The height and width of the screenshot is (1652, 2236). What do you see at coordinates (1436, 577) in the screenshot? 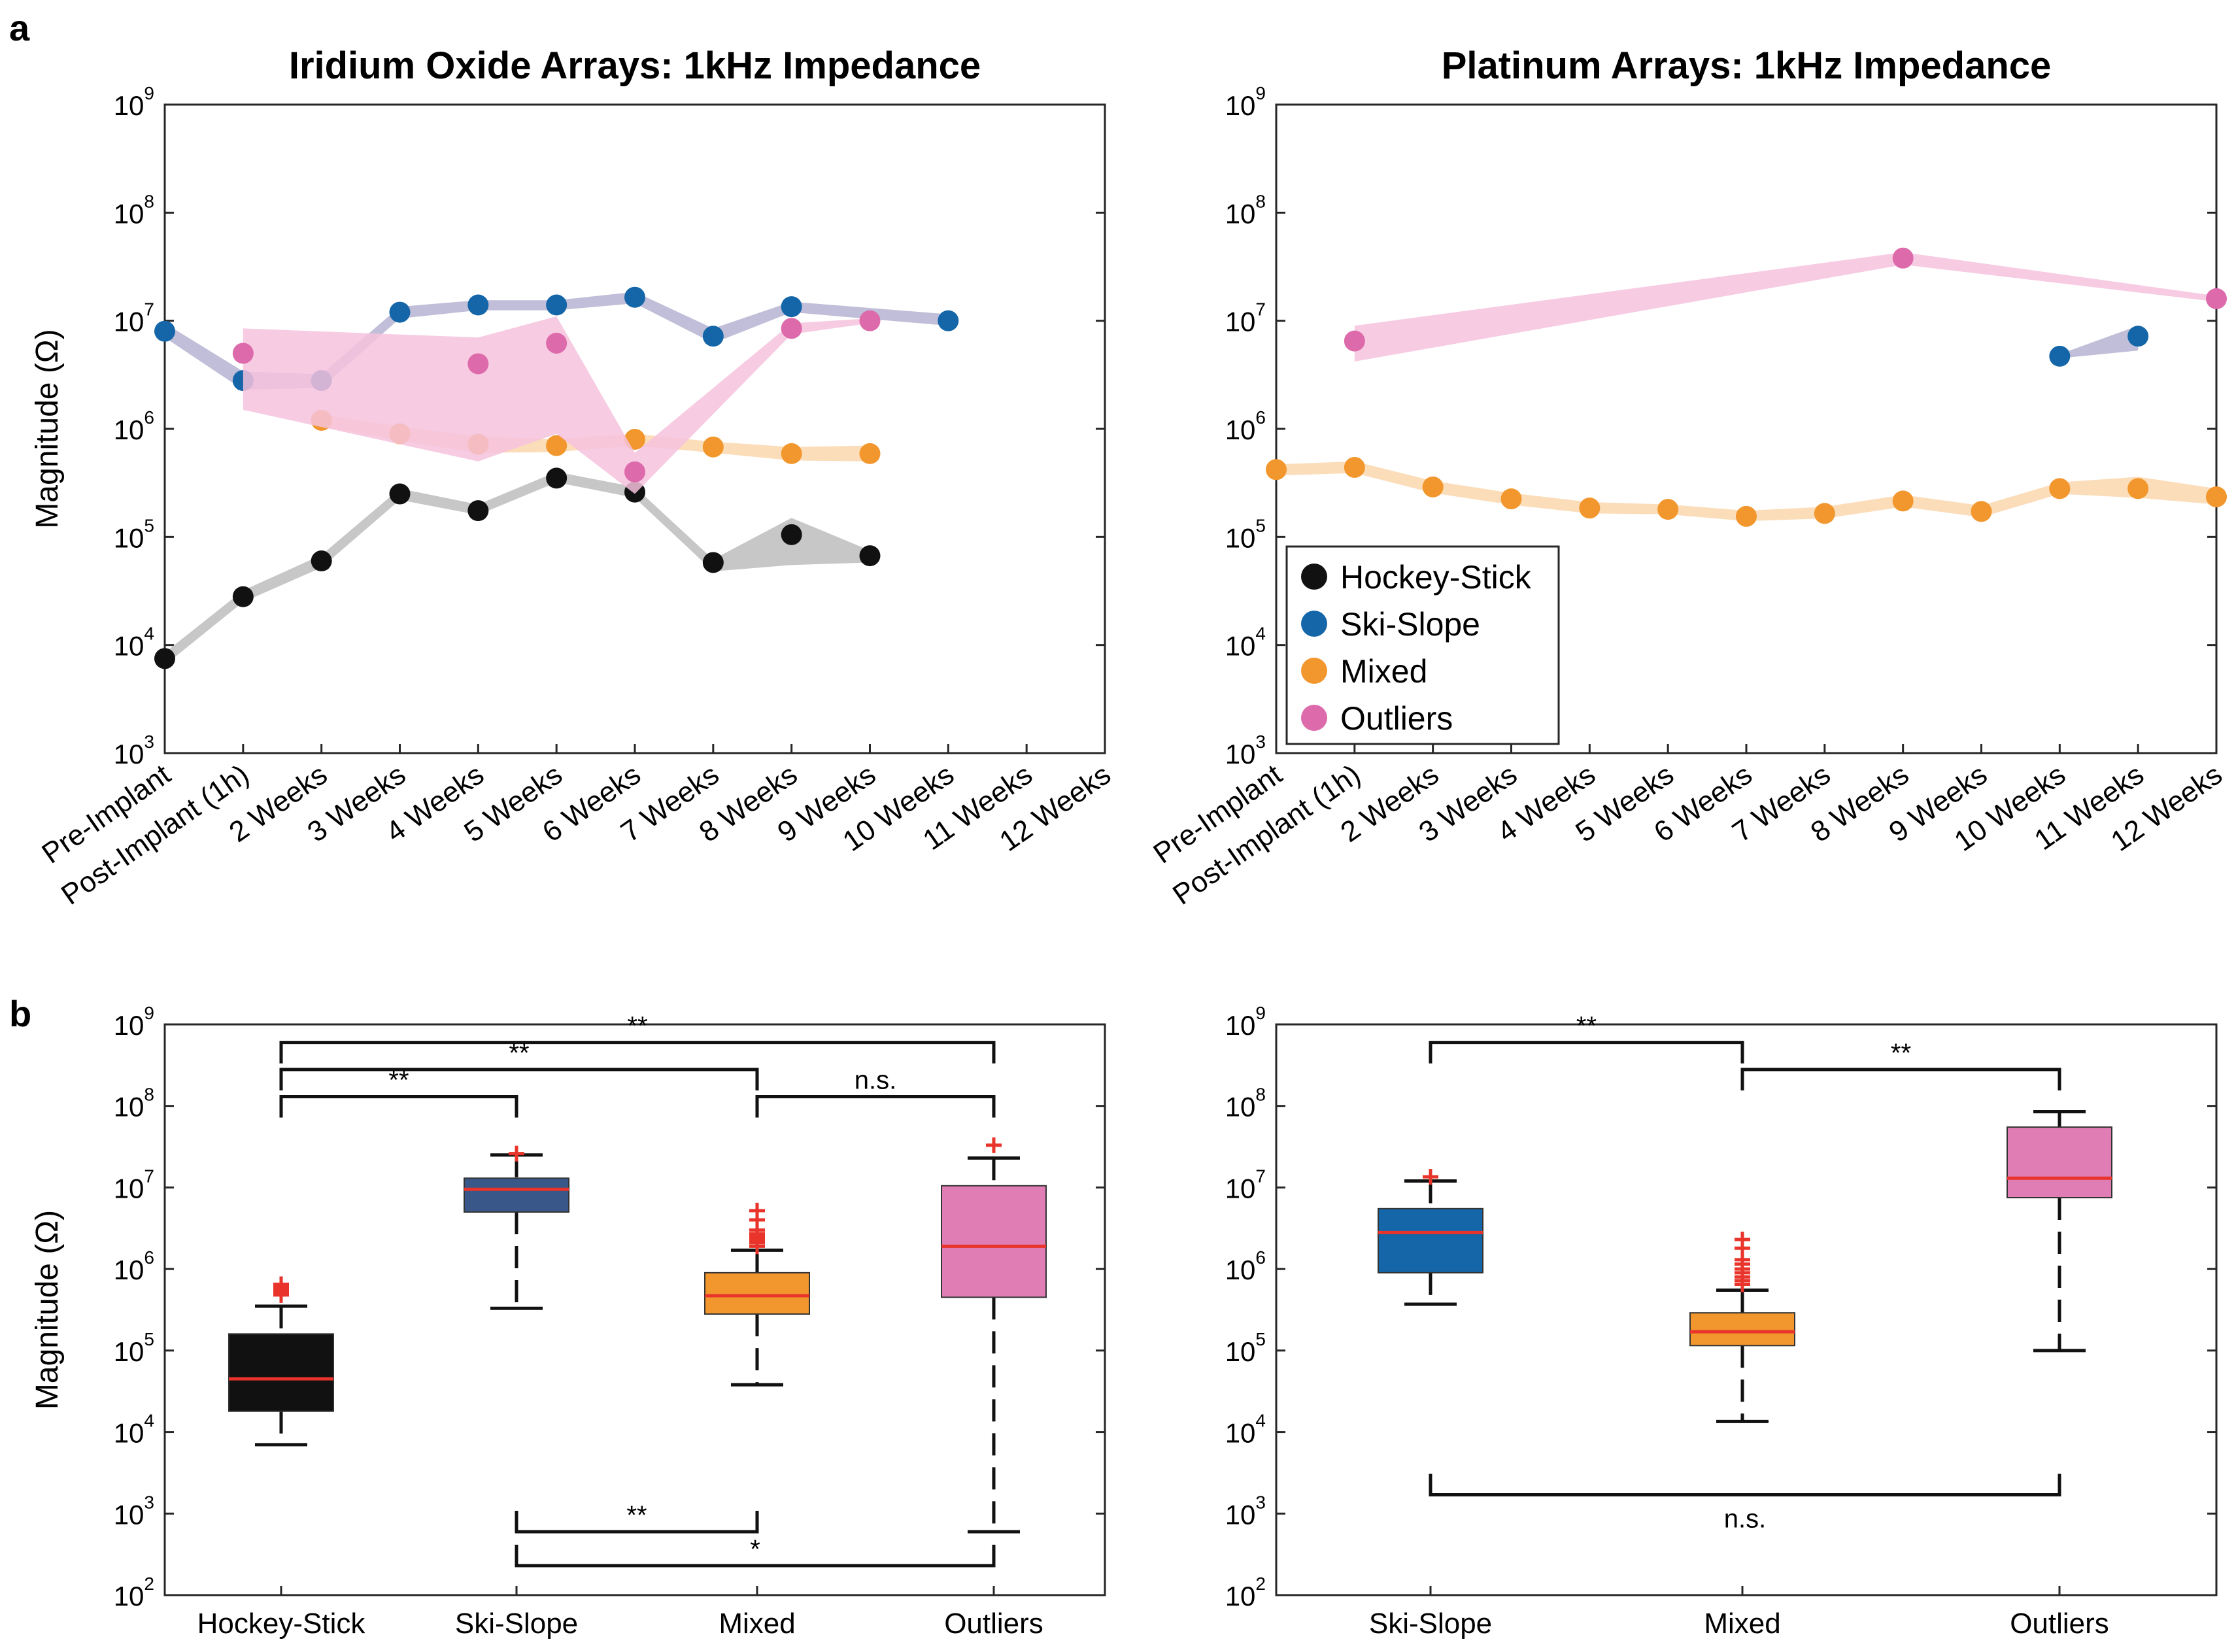
I see `legend-label: Hockey-Stick` at bounding box center [1436, 577].